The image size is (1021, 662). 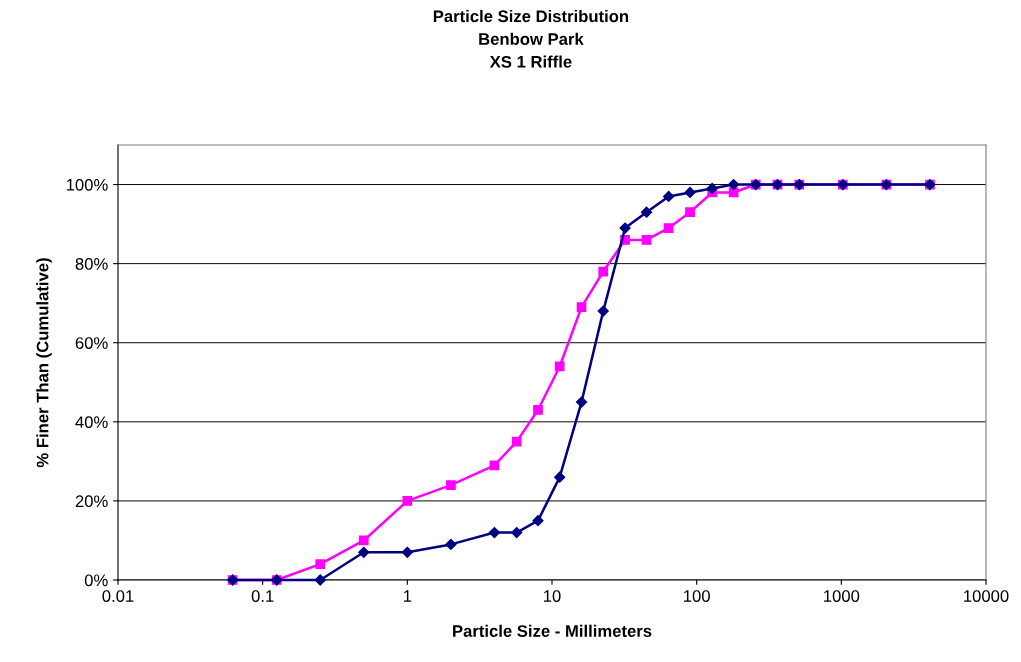 What do you see at coordinates (91, 422) in the screenshot?
I see `y-tick-label: 40%` at bounding box center [91, 422].